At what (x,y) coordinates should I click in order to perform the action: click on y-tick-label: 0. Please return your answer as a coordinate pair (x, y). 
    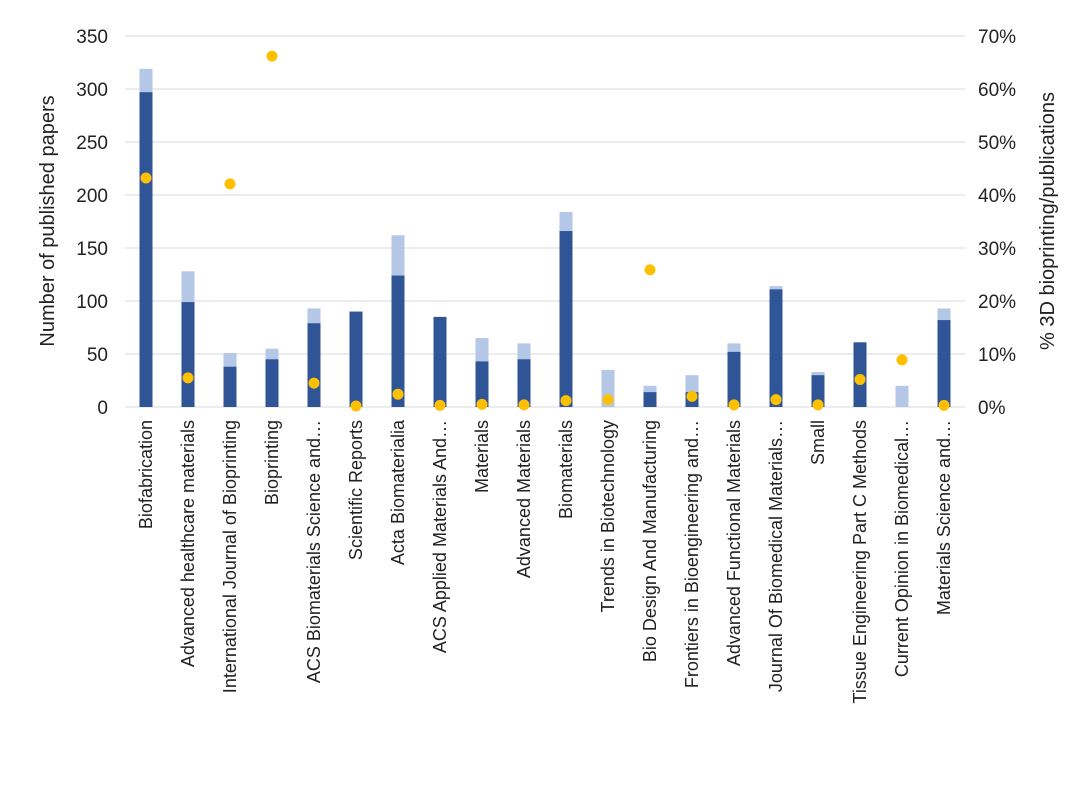
    Looking at the image, I should click on (102, 408).